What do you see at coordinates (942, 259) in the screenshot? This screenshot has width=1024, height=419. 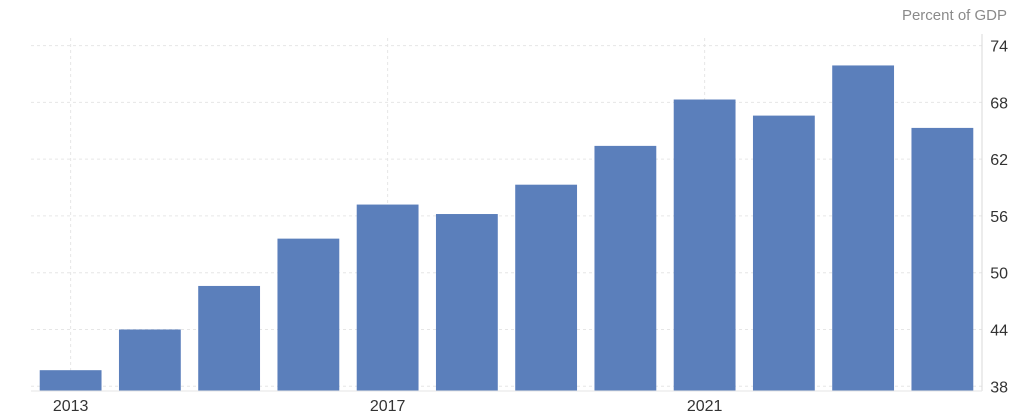 I see `bar-2024` at bounding box center [942, 259].